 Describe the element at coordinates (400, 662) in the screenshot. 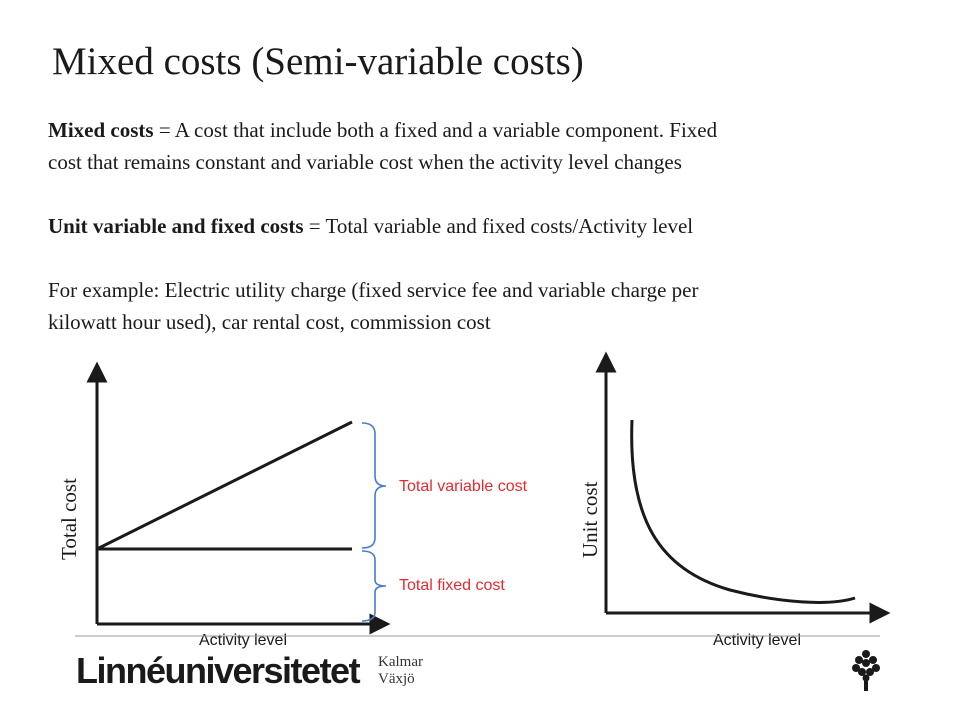

I see `logo-city-kalmar: Kalmar` at that location.